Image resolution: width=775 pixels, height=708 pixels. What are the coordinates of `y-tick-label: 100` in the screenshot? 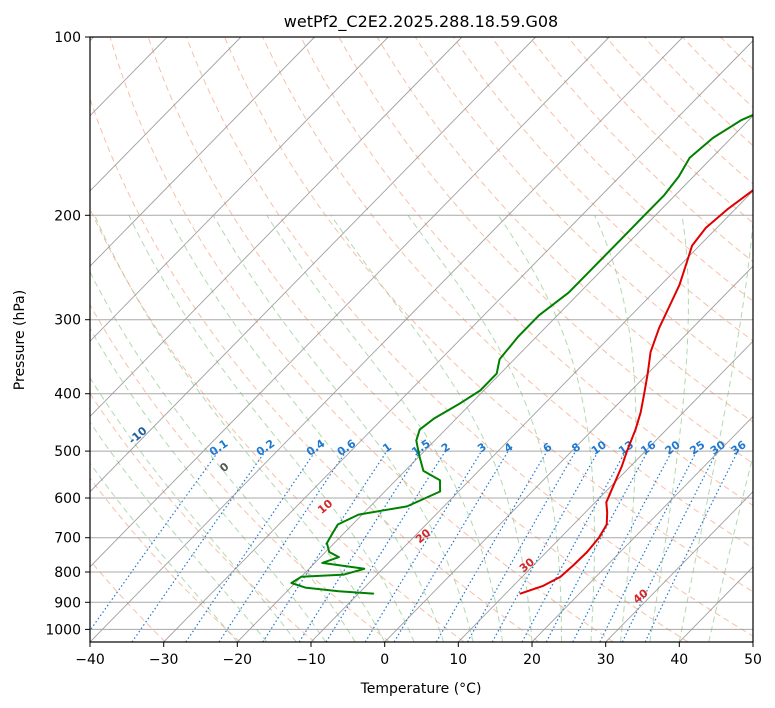 It's located at (67, 38).